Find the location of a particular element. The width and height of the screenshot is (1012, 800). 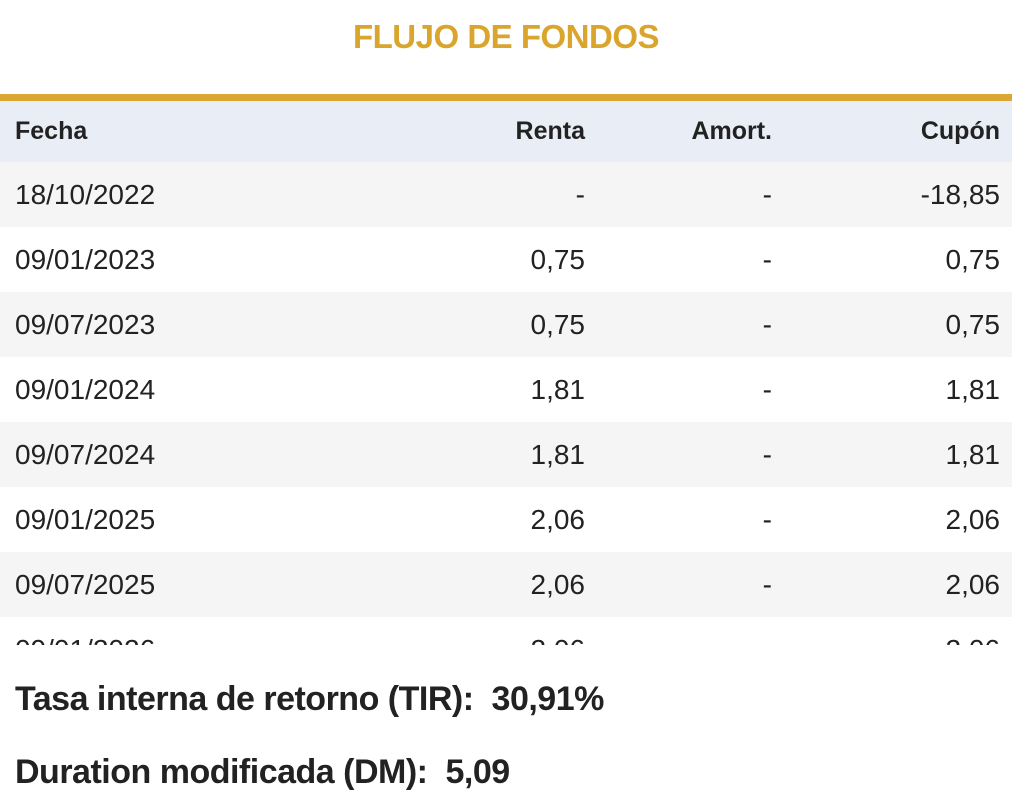

column-header: Fecha is located at coordinates (51, 131).